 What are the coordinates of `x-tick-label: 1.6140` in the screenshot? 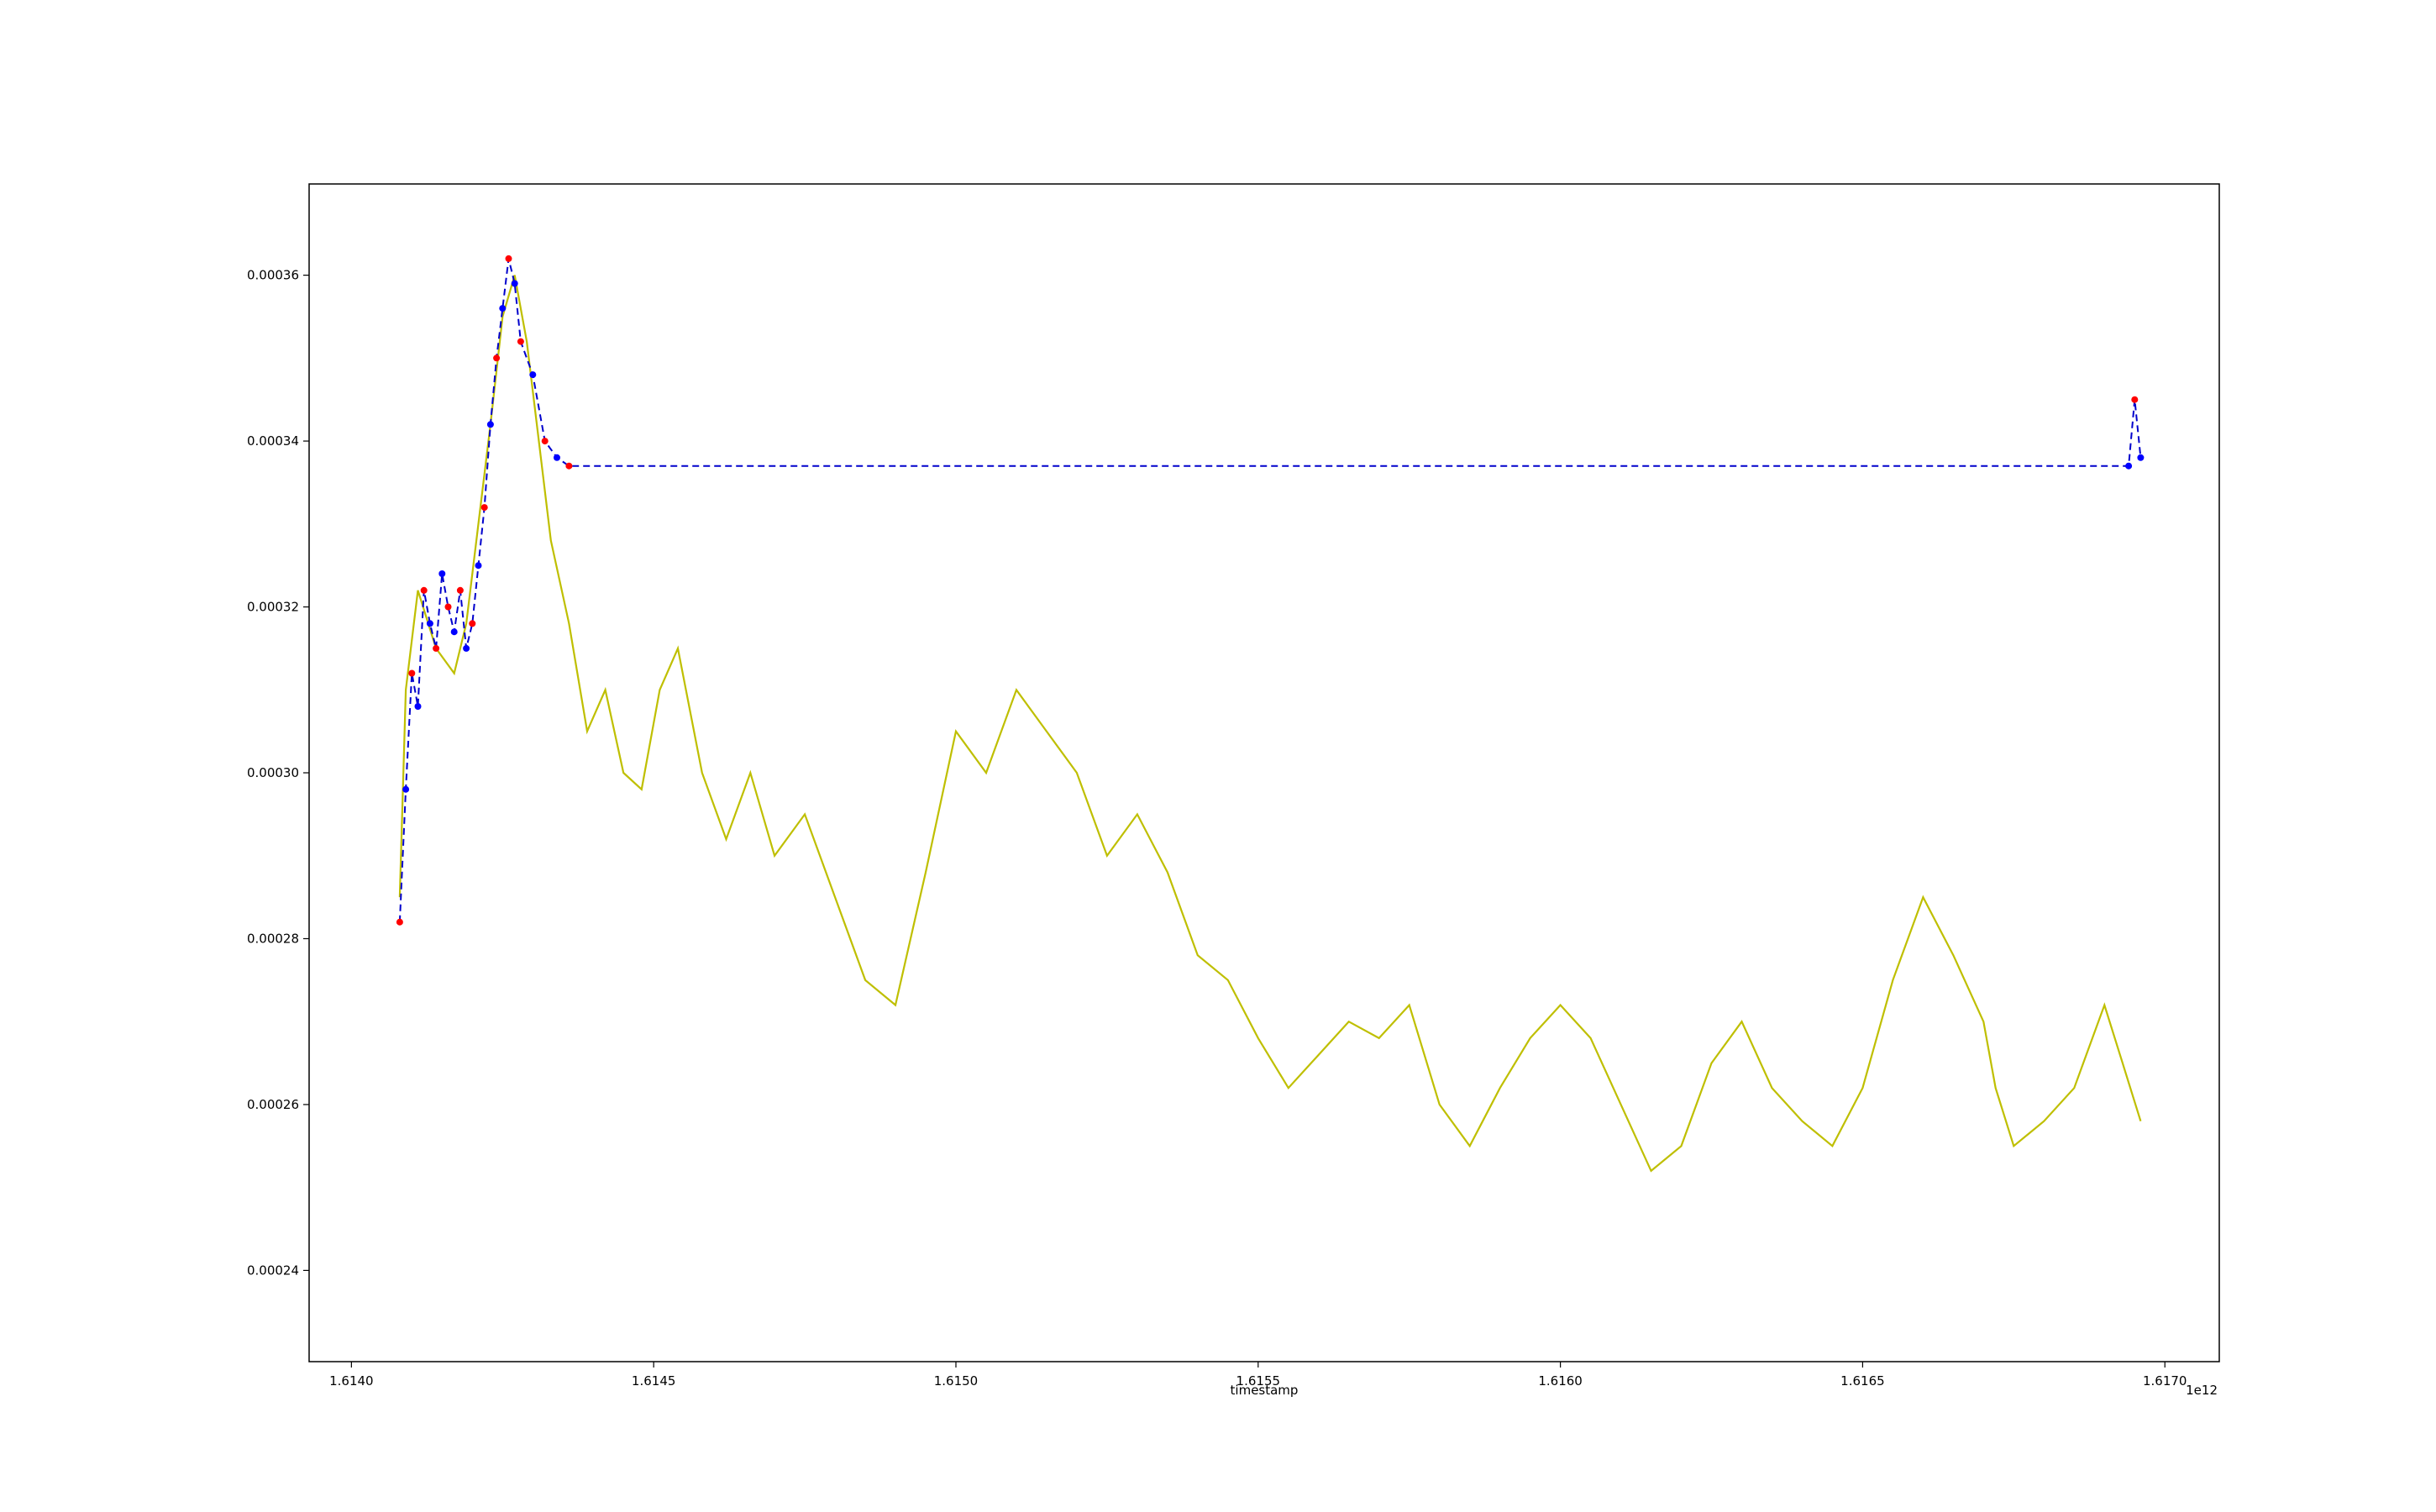 It's located at (351, 1381).